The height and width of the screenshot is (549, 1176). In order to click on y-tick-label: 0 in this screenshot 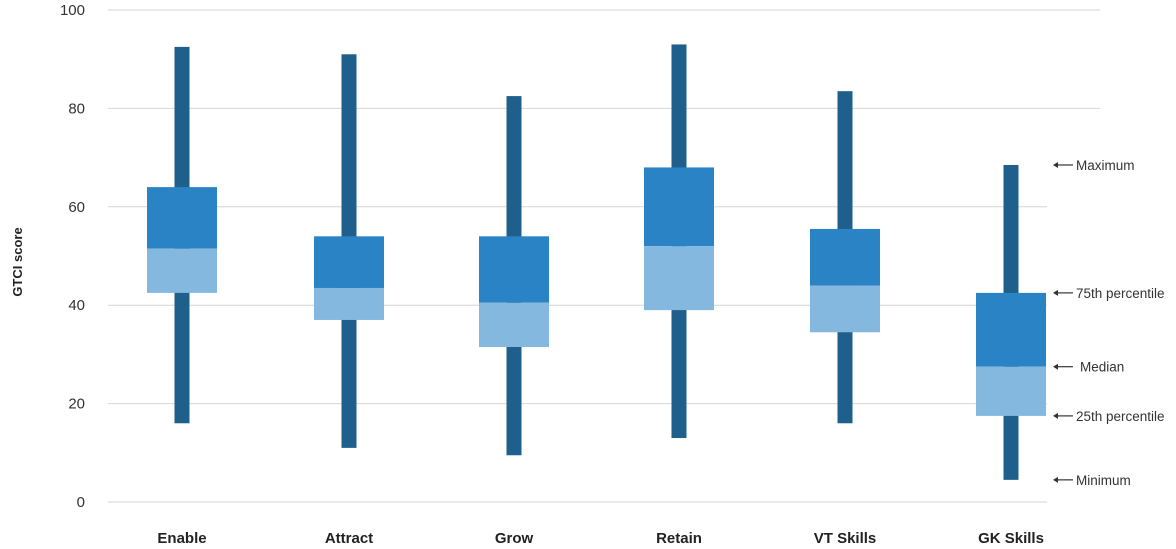, I will do `click(81, 502)`.